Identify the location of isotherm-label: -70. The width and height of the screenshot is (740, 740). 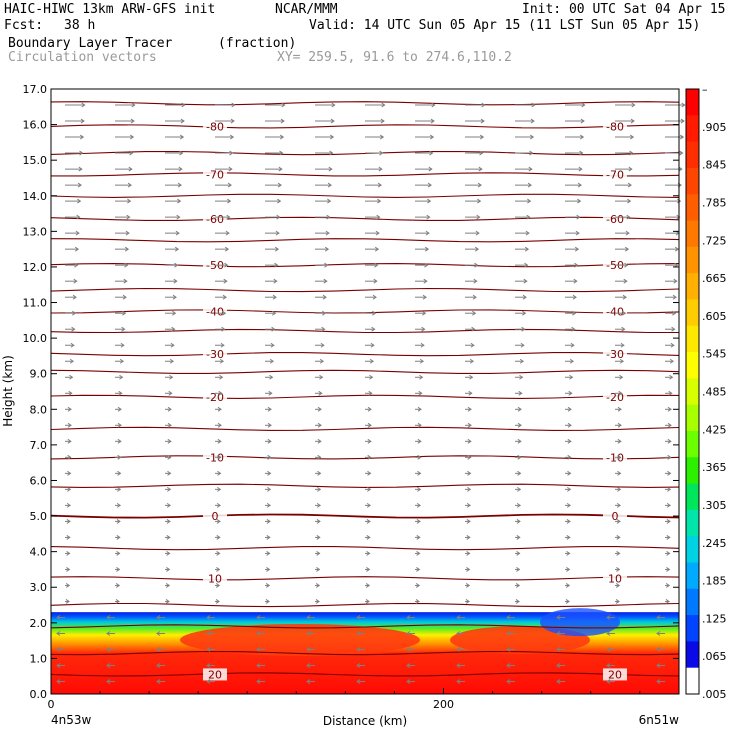
(615, 174).